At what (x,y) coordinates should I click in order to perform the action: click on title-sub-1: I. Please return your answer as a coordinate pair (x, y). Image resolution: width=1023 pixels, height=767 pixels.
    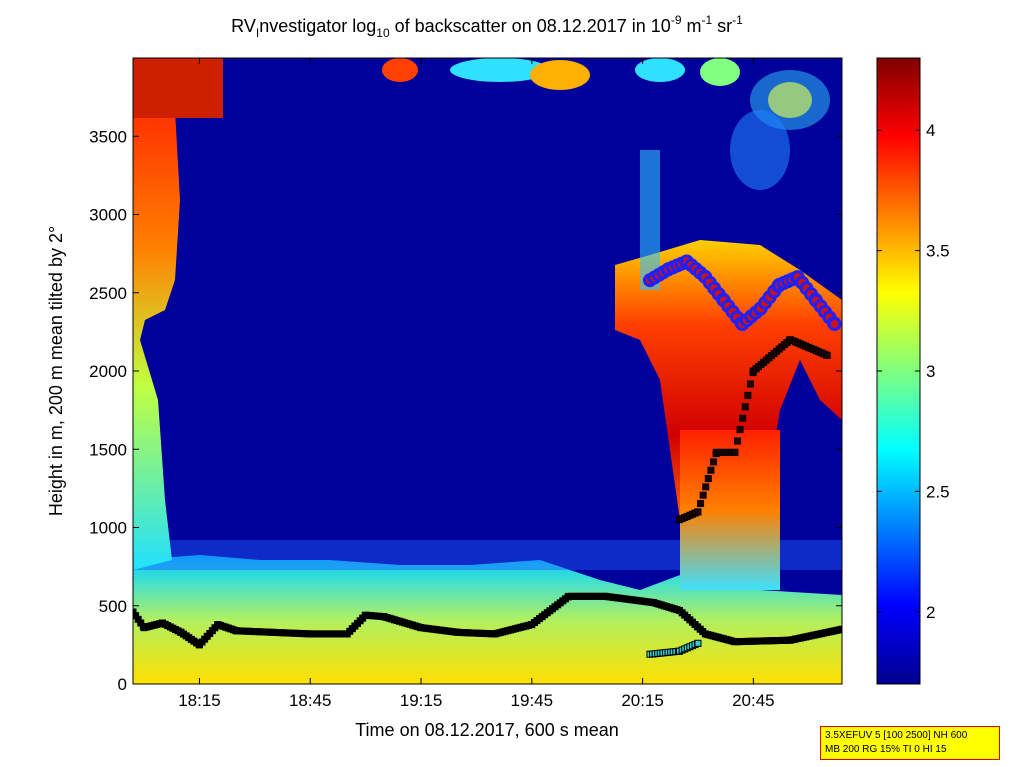
    Looking at the image, I should click on (257, 33).